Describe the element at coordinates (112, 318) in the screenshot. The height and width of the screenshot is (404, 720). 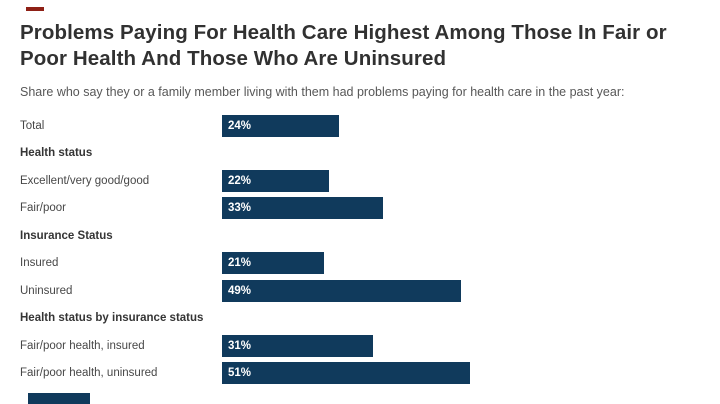
I see `group-header-label: Health status by insurance status` at that location.